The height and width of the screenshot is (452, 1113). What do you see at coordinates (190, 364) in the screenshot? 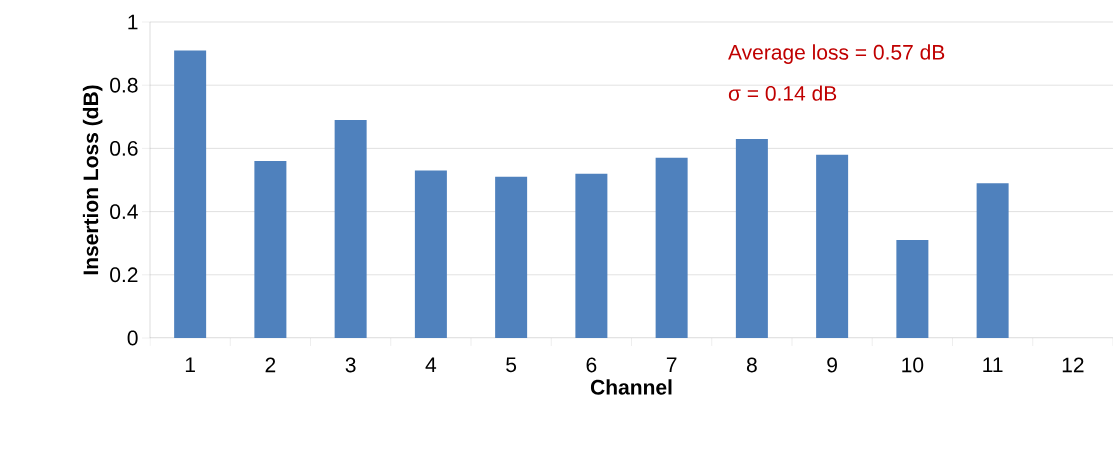
I see `x-tick-label: 1` at bounding box center [190, 364].